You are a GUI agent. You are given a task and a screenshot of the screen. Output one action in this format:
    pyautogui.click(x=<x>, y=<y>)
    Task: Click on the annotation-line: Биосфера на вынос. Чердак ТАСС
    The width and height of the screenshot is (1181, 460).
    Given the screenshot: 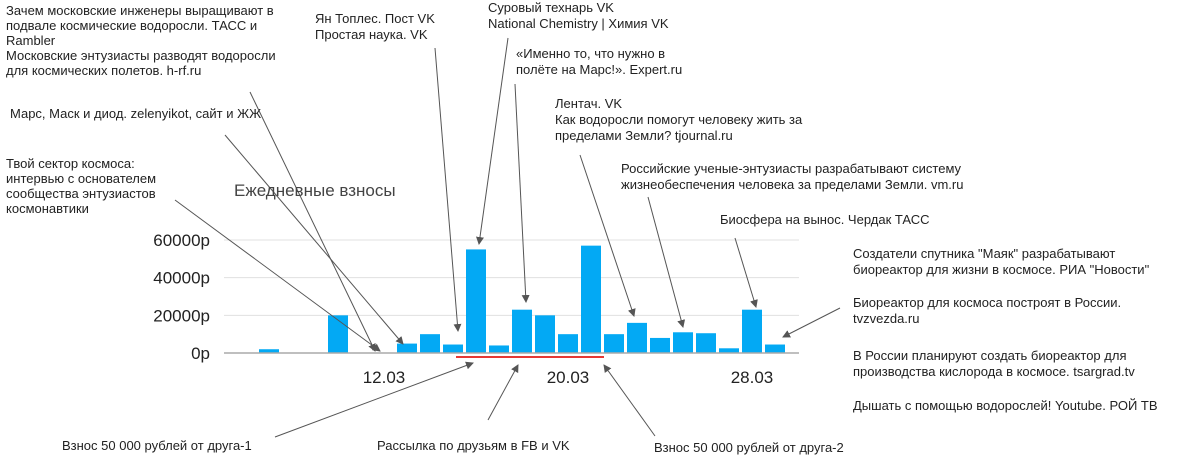 What is the action you would take?
    pyautogui.click(x=825, y=219)
    